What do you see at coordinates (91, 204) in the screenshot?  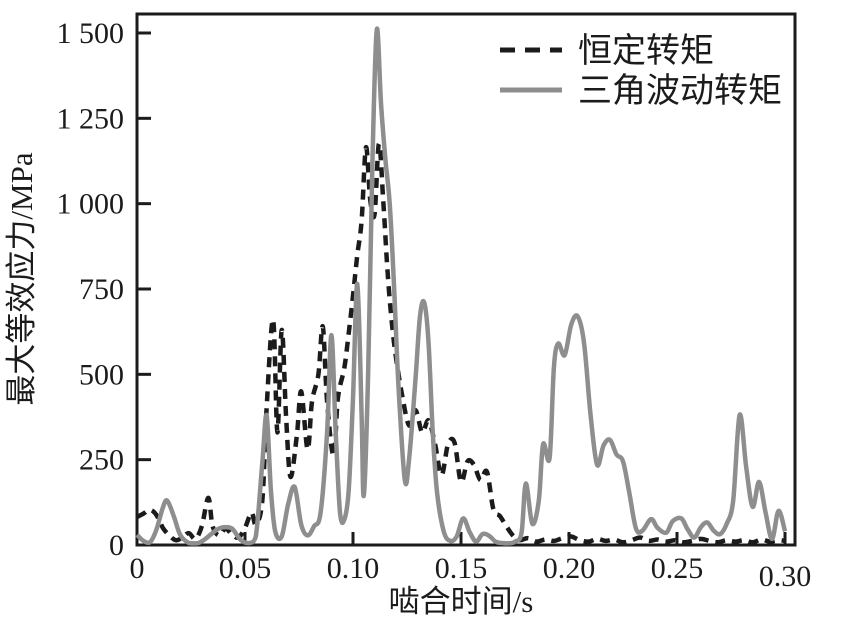 I see `y-axis-tick-label: 1 000` at bounding box center [91, 204].